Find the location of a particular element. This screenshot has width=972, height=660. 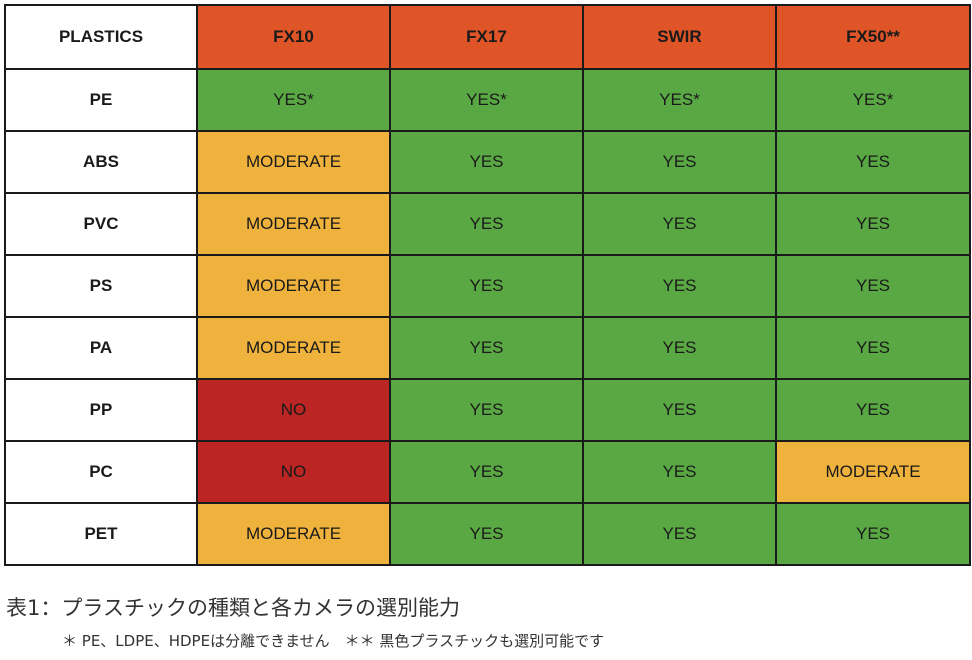

column-header-swir: SWIR is located at coordinates (679, 37).